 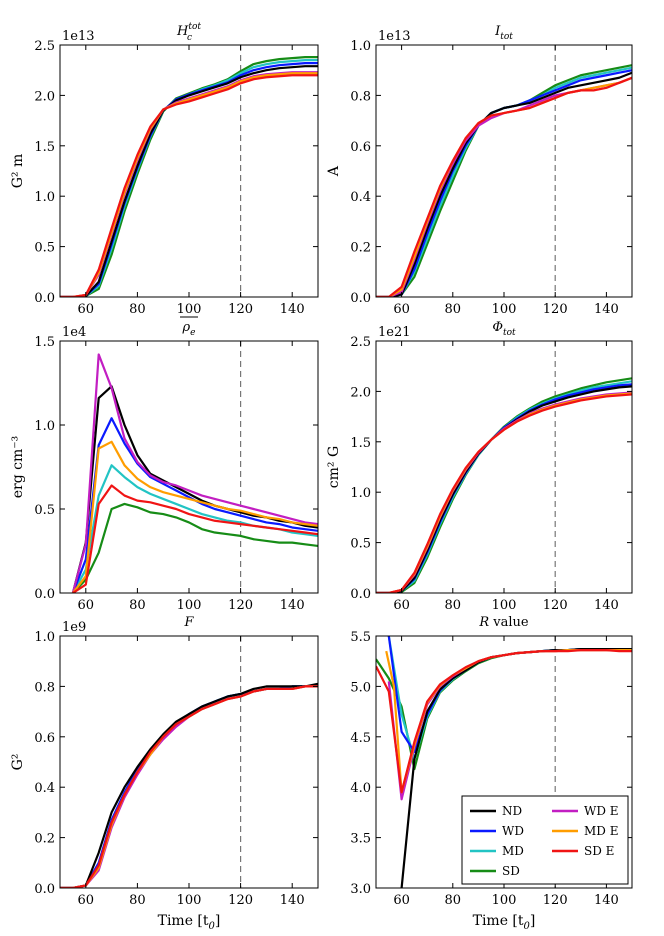 What do you see at coordinates (601, 831) in the screenshot?
I see `legend-label-MDE: MD E` at bounding box center [601, 831].